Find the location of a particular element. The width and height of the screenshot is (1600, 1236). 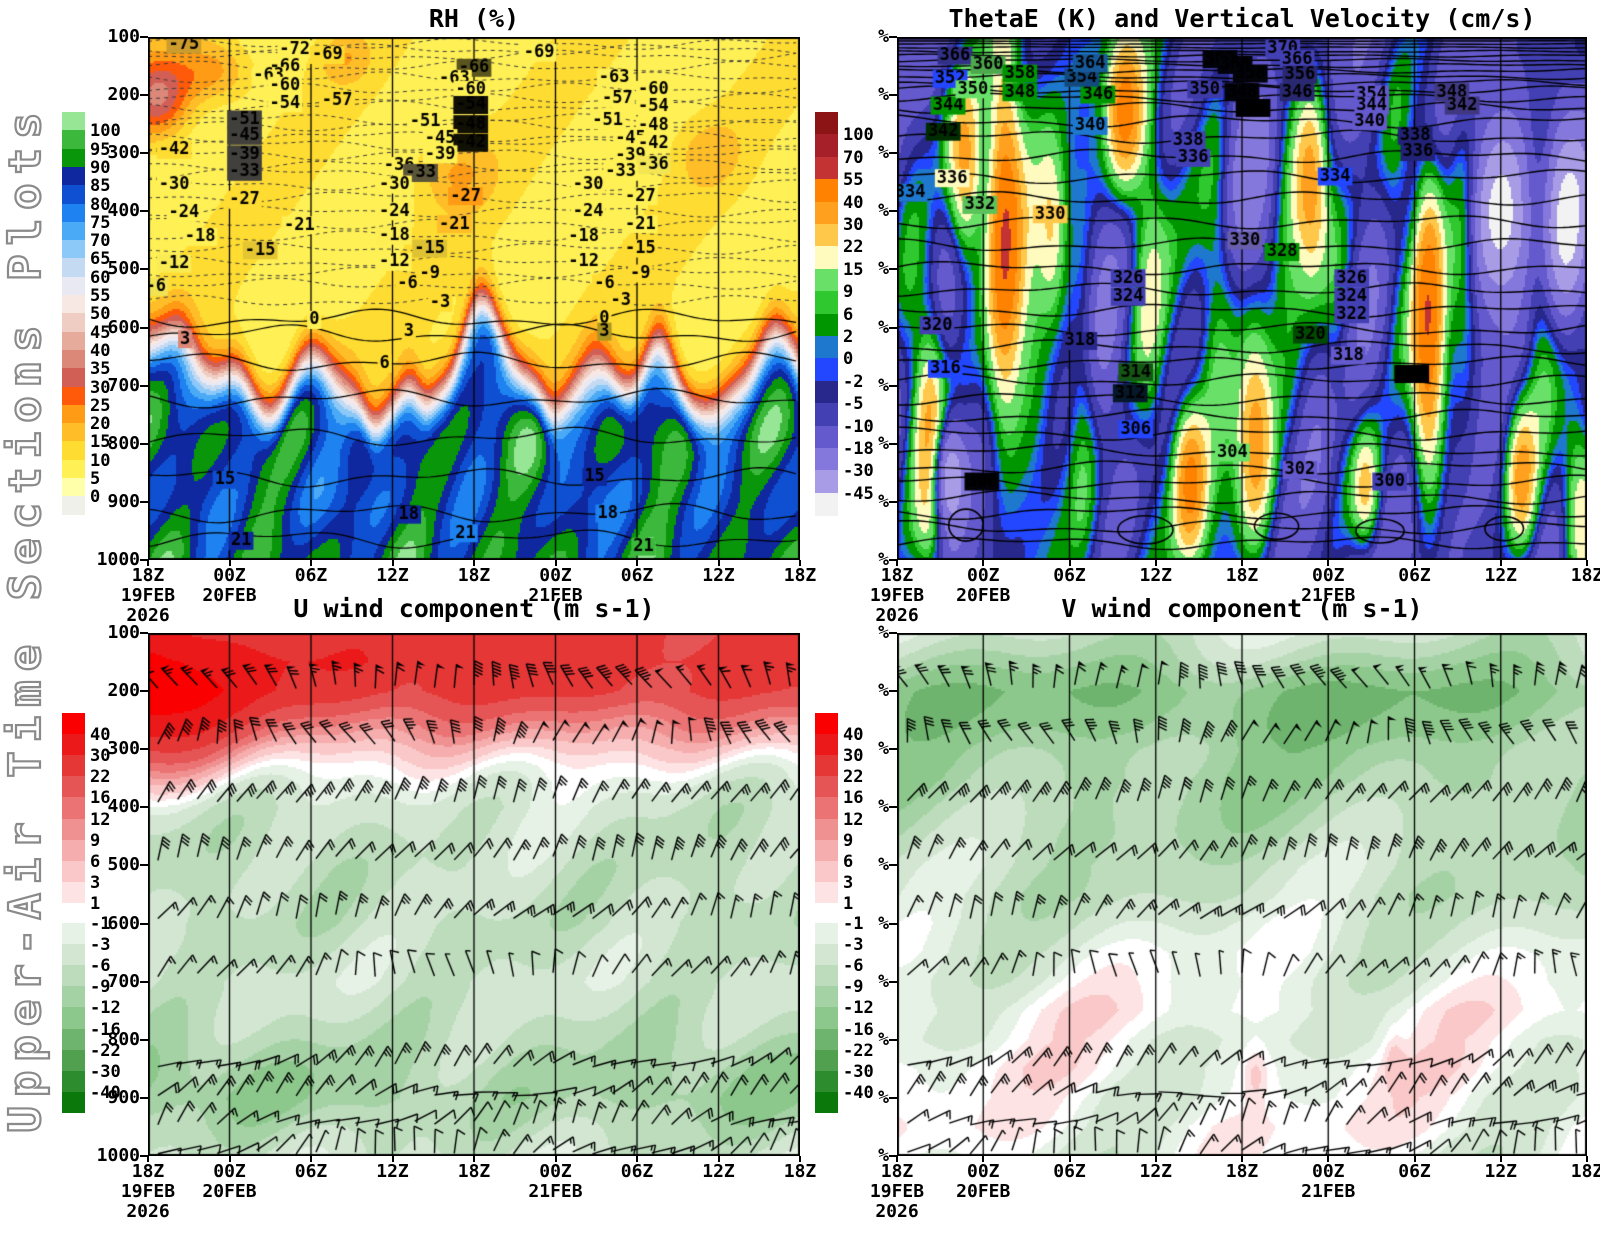

colorbar-label: 22 is located at coordinates (853, 247).